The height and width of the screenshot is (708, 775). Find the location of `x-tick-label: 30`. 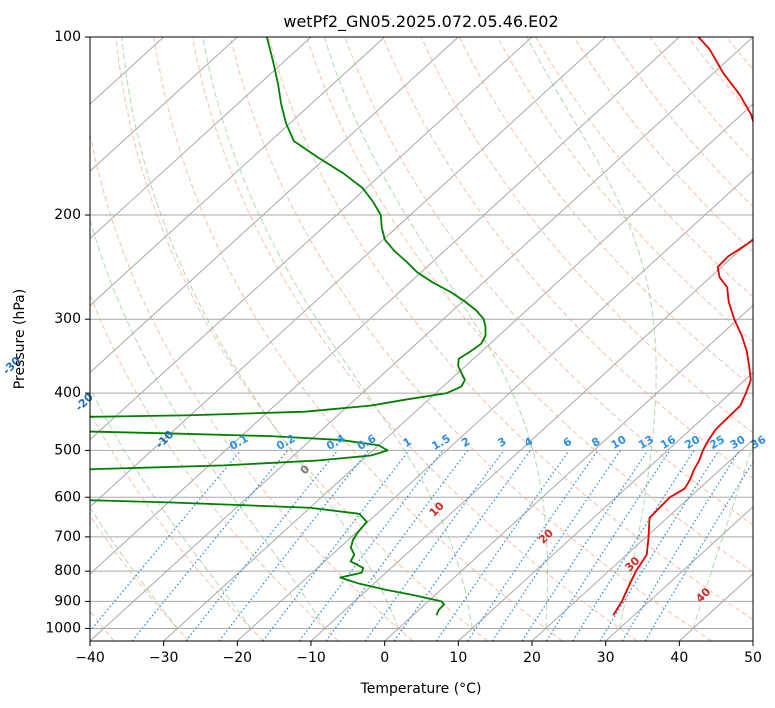

x-tick-label: 30 is located at coordinates (606, 658).